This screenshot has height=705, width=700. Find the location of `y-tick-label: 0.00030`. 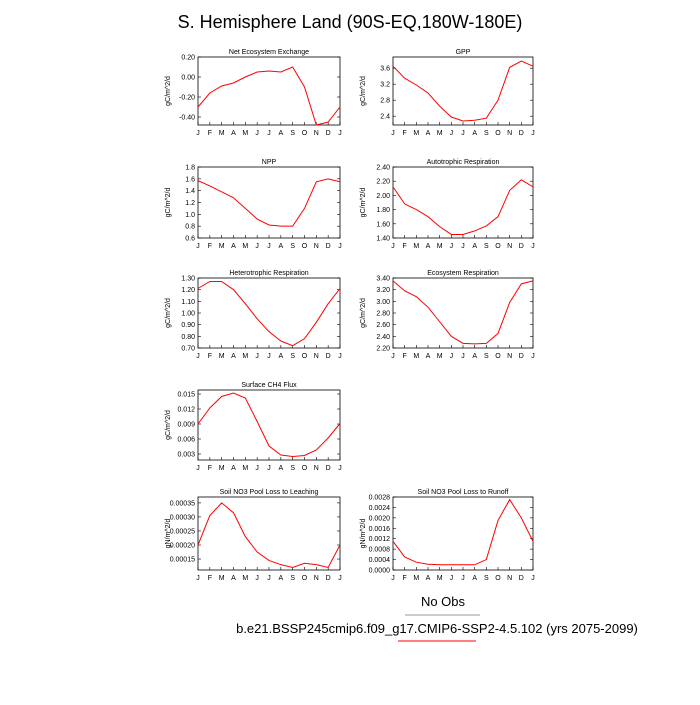

y-tick-label: 0.00030 is located at coordinates (182, 517).